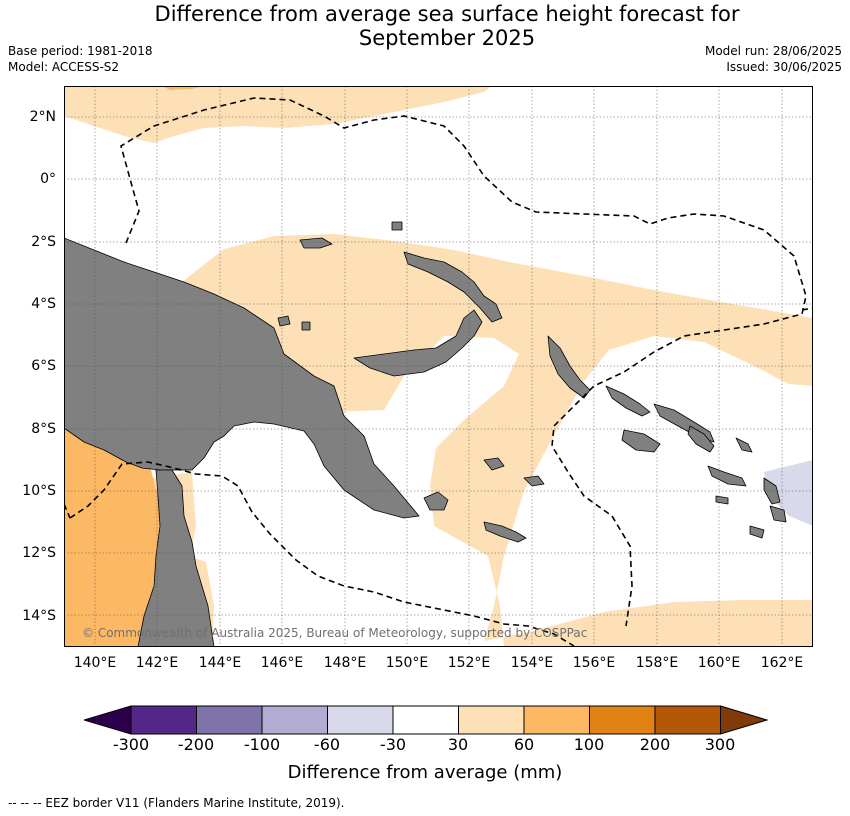  What do you see at coordinates (43, 304) in the screenshot?
I see `lat-tick-label: 4°S` at bounding box center [43, 304].